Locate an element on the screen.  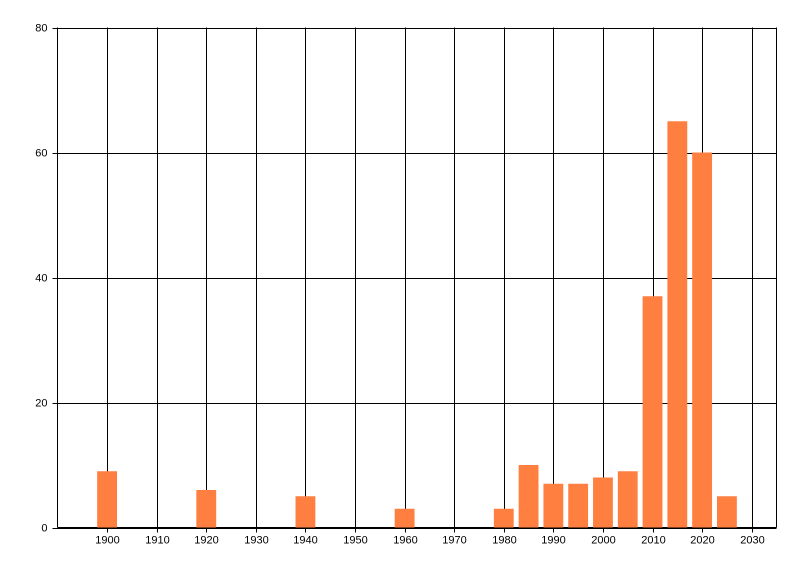
x-tick-label: 1940 is located at coordinates (305, 540).